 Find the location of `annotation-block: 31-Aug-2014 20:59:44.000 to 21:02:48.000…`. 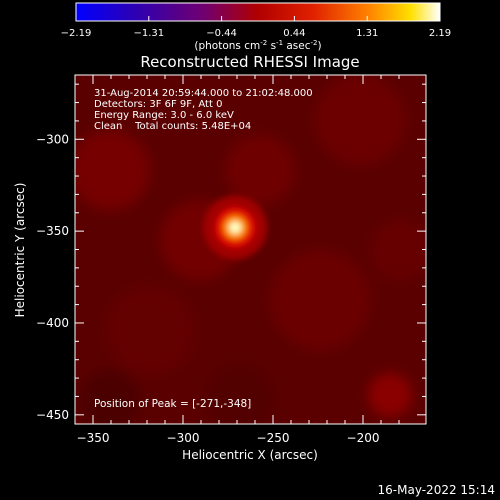

annotation-block: 31-Aug-2014 20:59:44.000 to 21:02:48.000… is located at coordinates (203, 110).